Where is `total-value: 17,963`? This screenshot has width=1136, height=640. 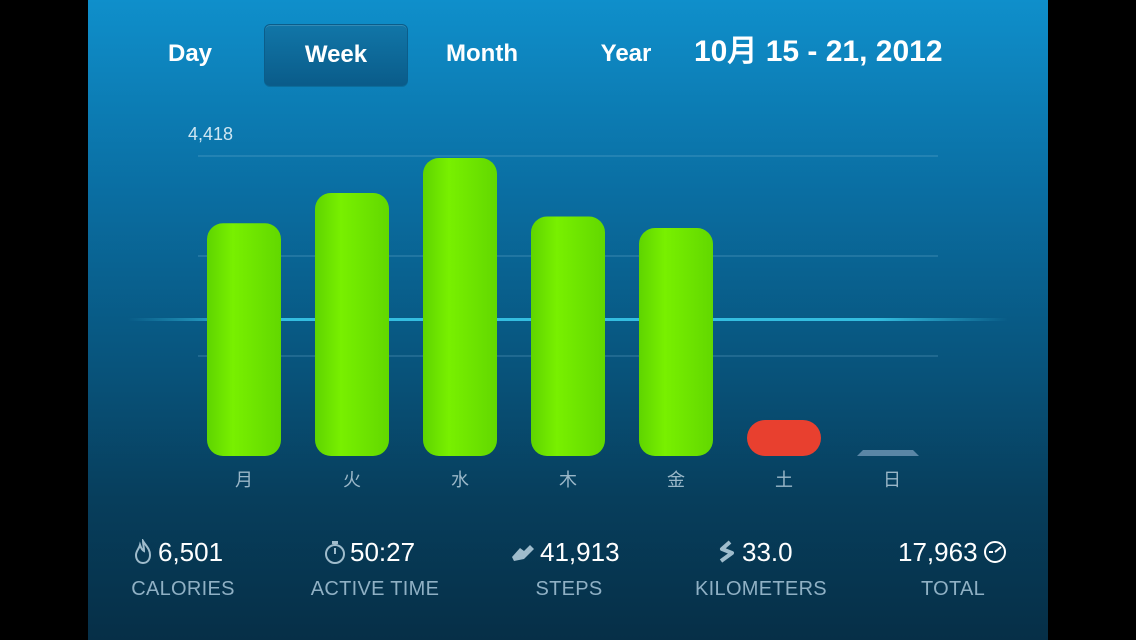 total-value: 17,963 is located at coordinates (938, 551).